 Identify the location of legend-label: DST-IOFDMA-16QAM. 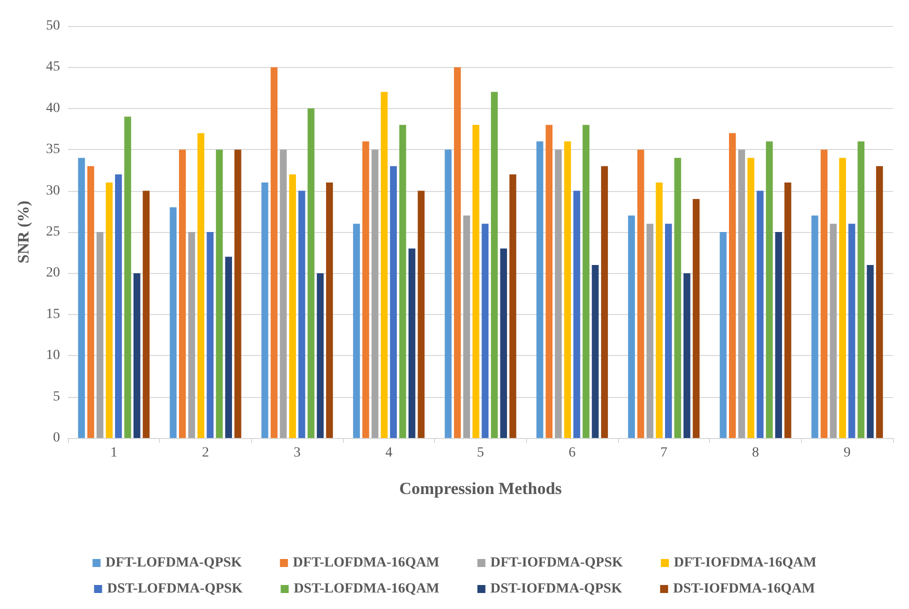
(744, 589).